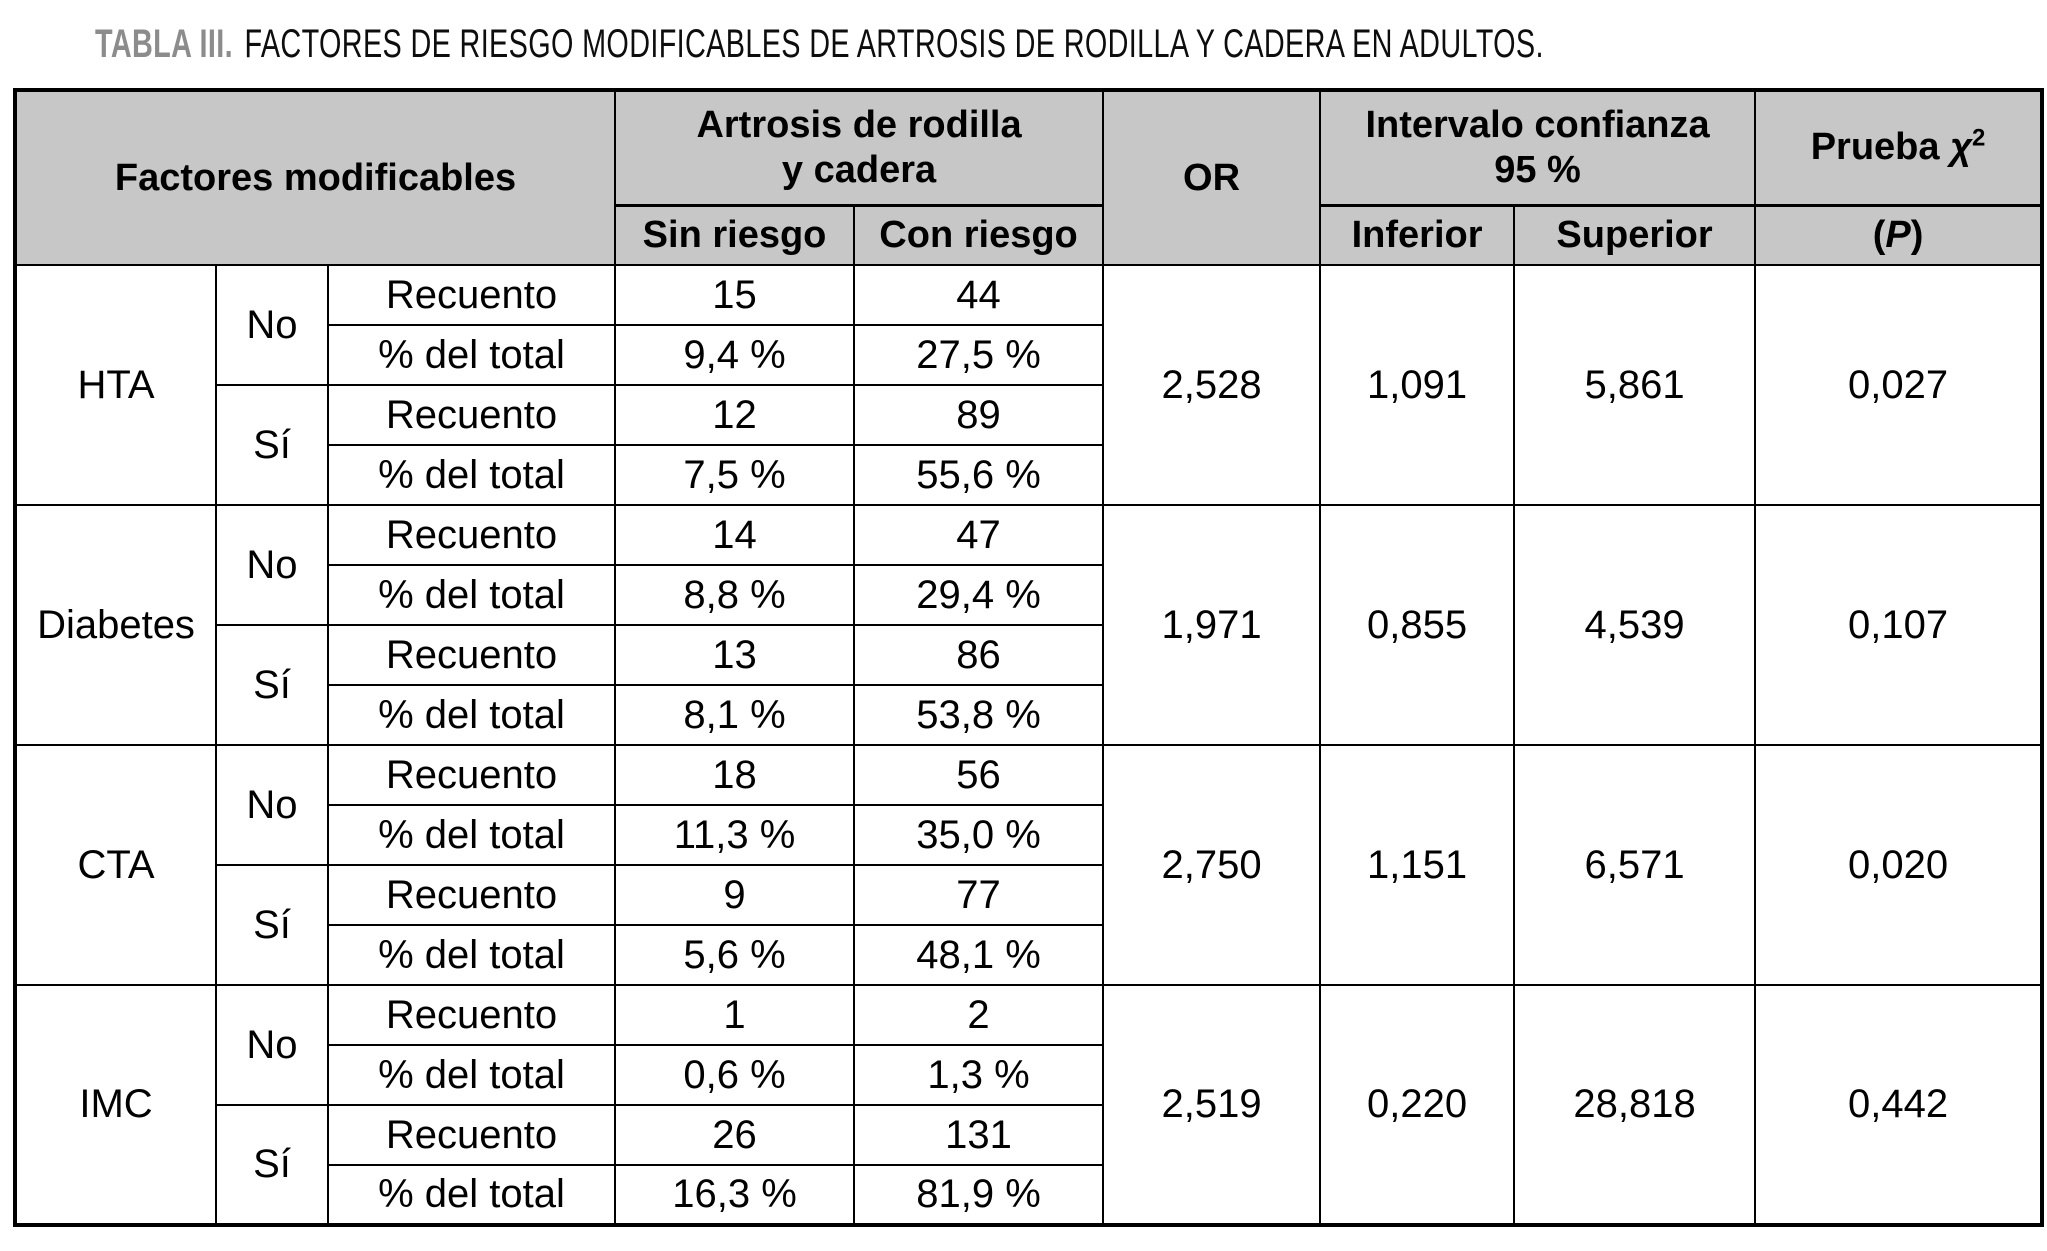 The image size is (2047, 1251). What do you see at coordinates (1899, 625) in the screenshot?
I see `p-value-cell: 0,107` at bounding box center [1899, 625].